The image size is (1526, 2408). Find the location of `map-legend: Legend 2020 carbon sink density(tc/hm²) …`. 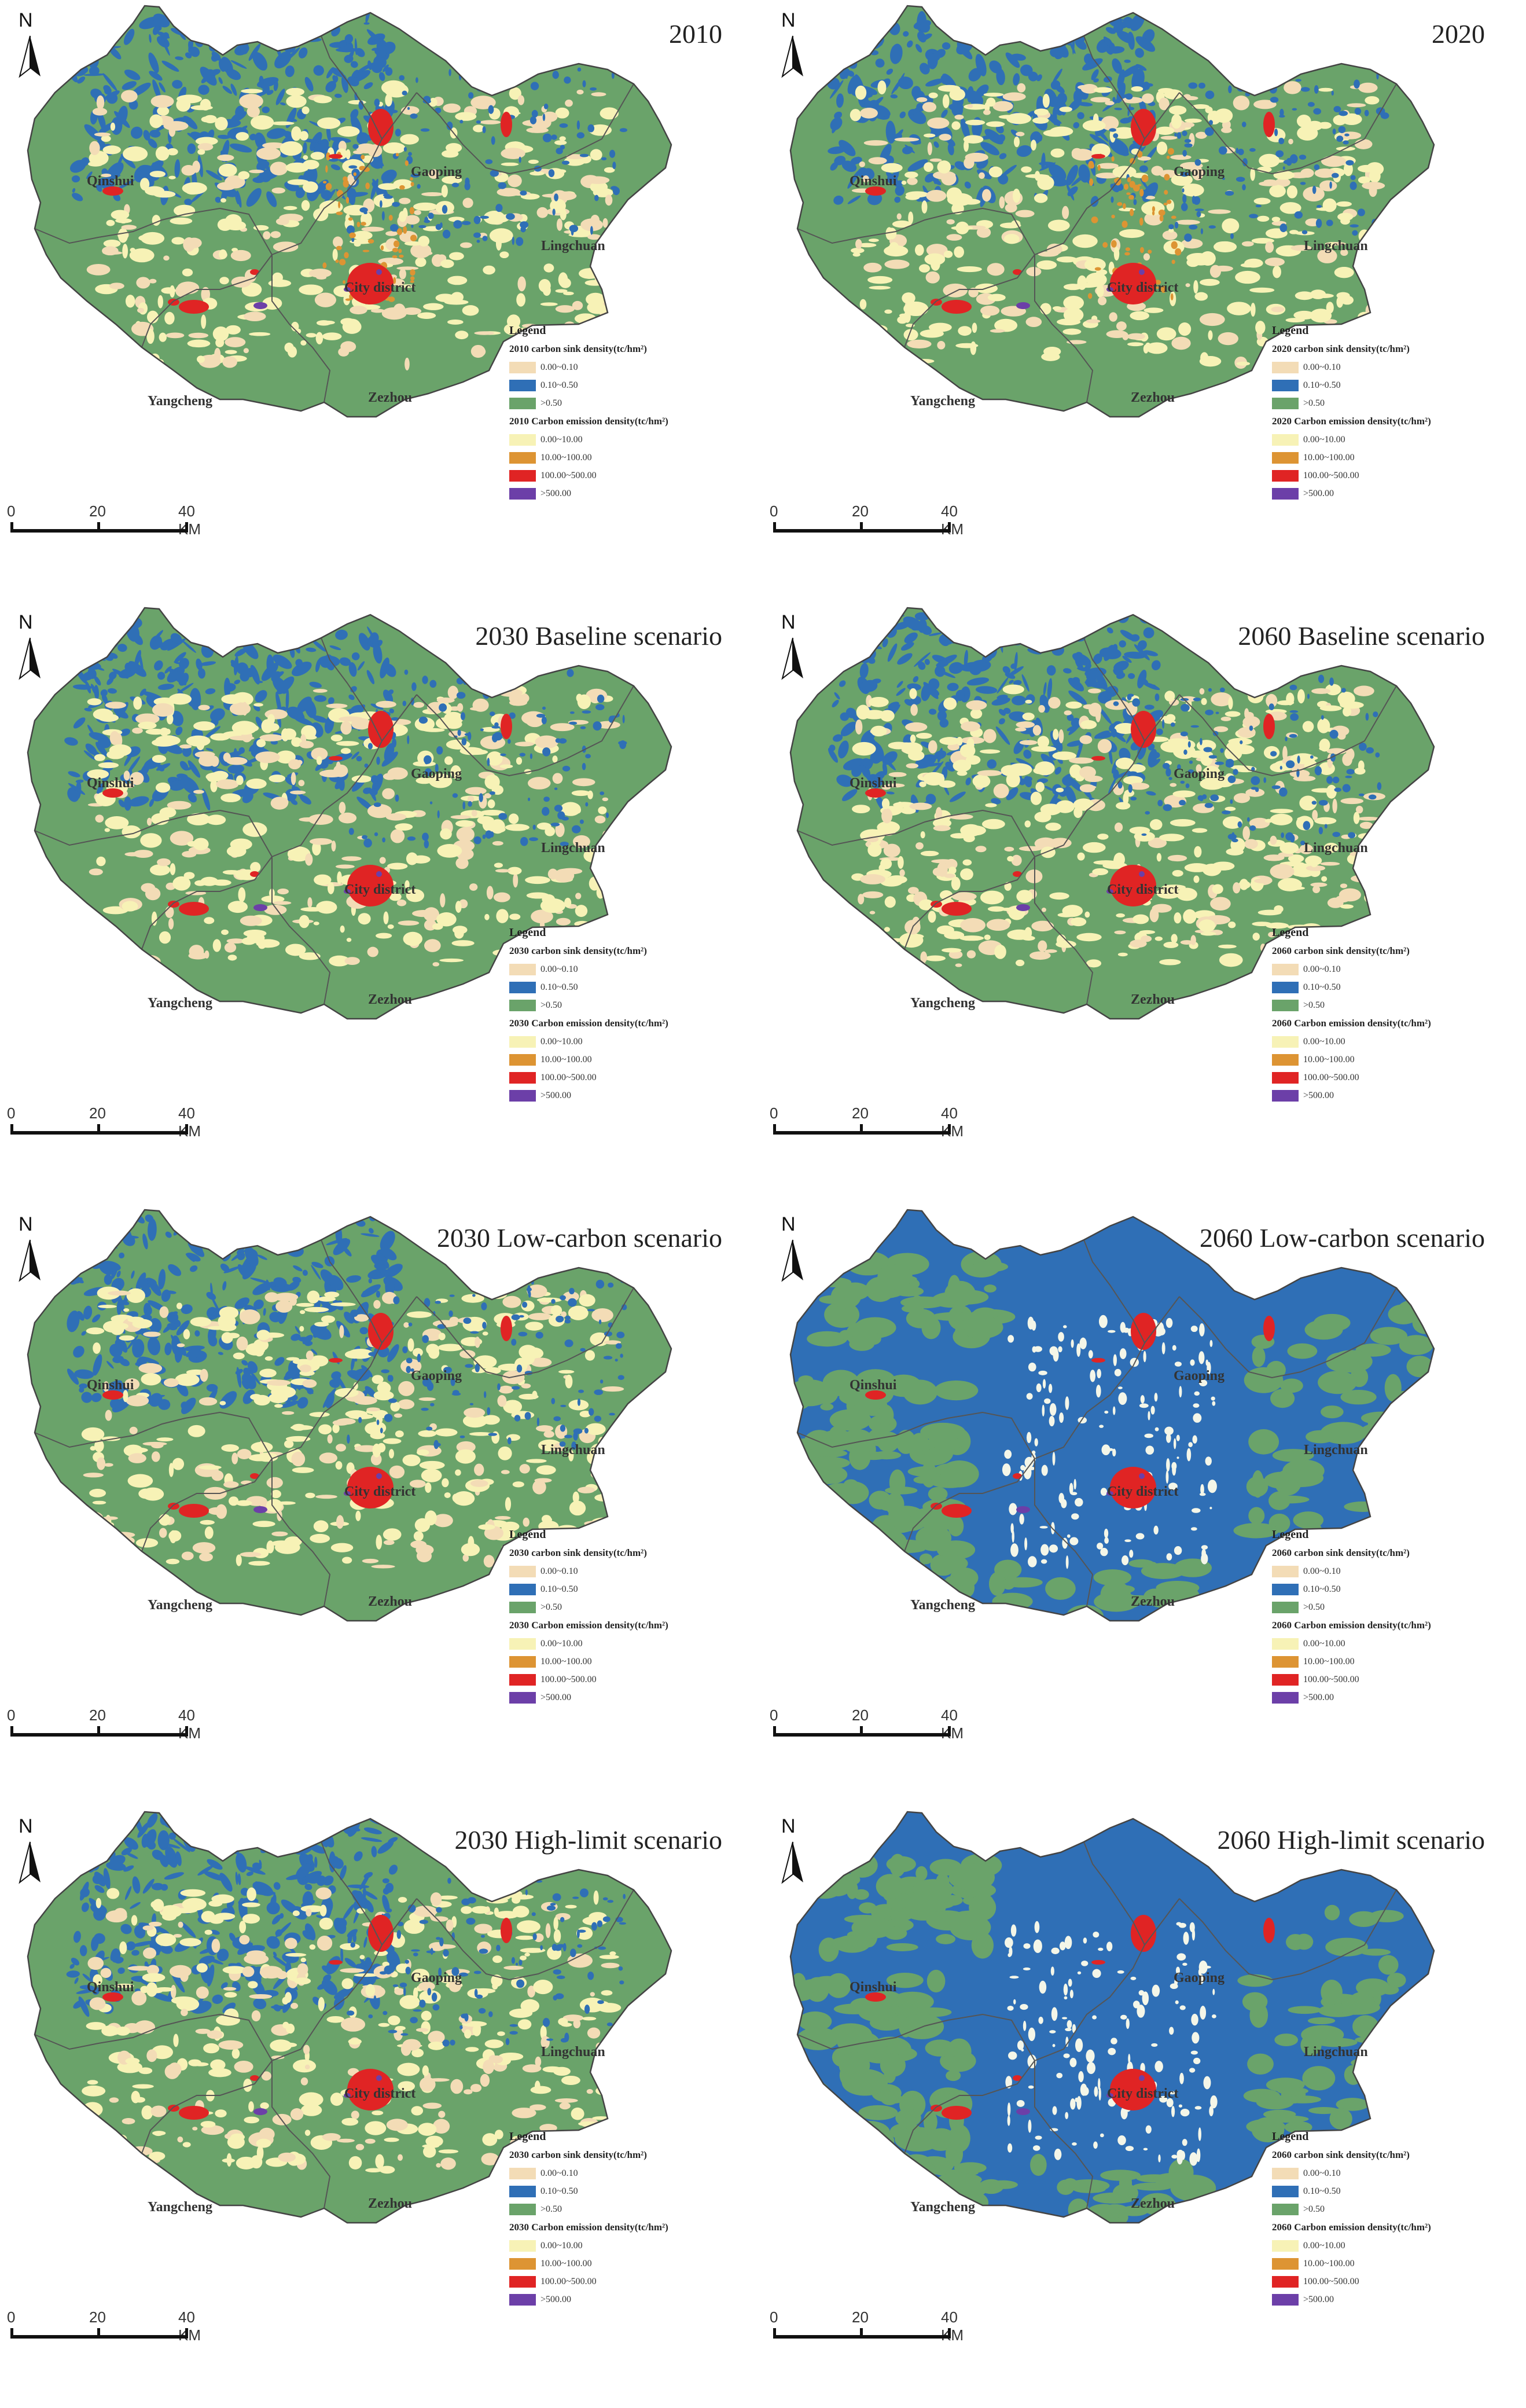

map-legend: Legend 2020 carbon sink density(tc/hm²) … is located at coordinates (1364, 413).